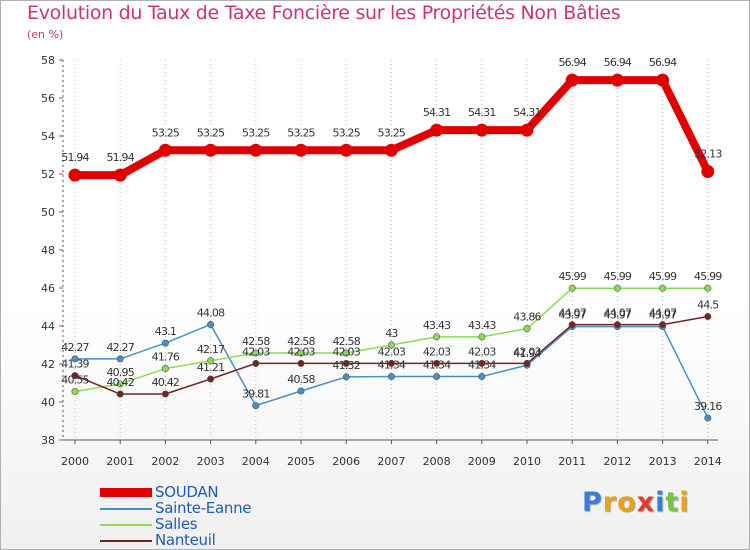  I want to click on y-tick-label: 40, so click(48, 402).